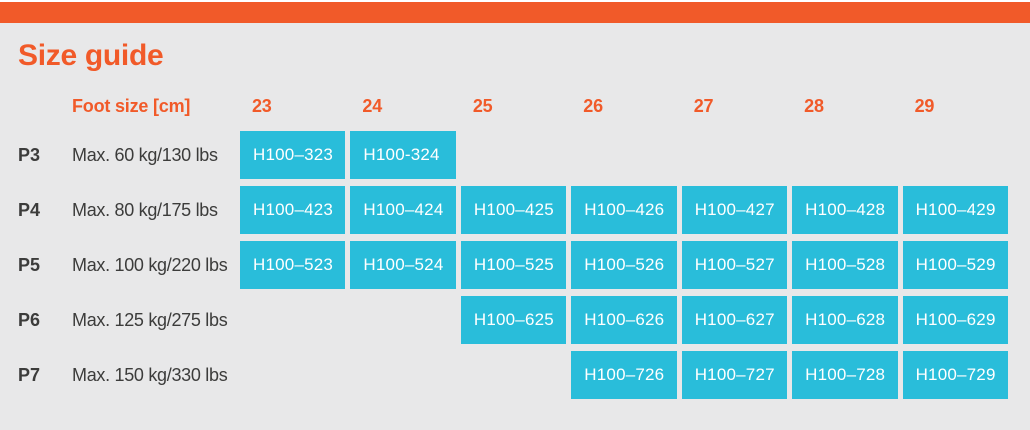 This screenshot has width=1030, height=430. Describe the element at coordinates (293, 210) in the screenshot. I see `model-cell: H100–423` at that location.